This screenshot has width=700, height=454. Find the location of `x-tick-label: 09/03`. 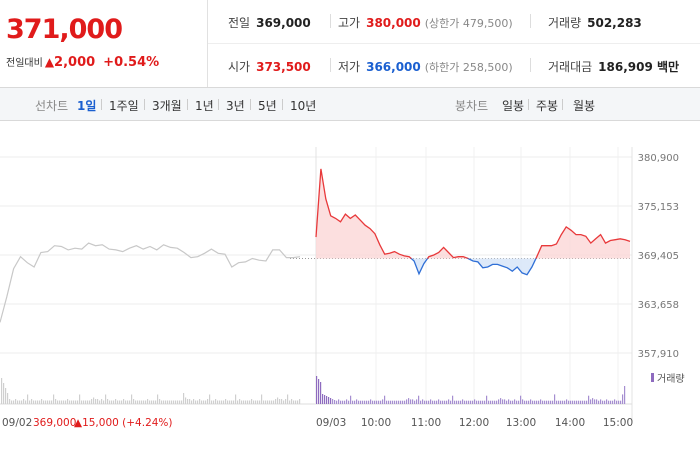

x-tick-label: 09/03 is located at coordinates (331, 423).